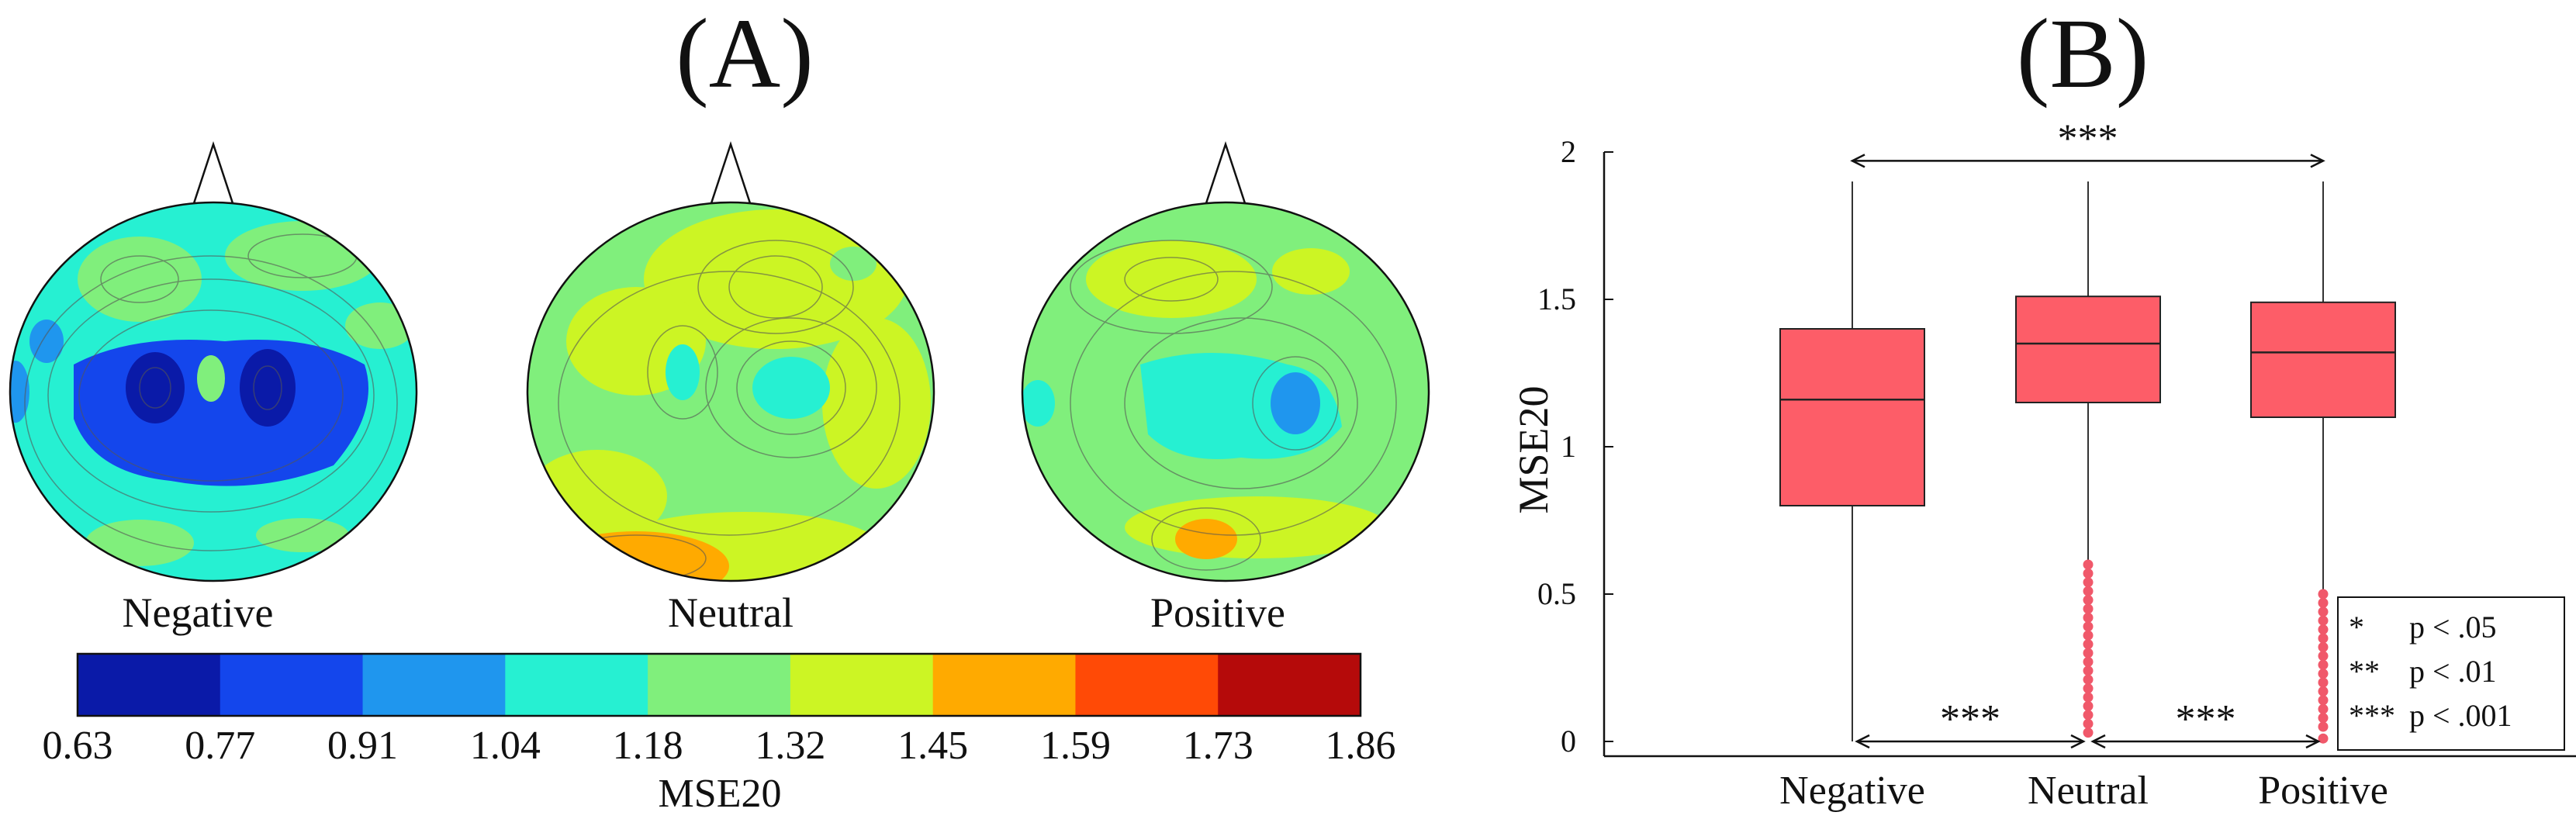 The width and height of the screenshot is (2576, 819). What do you see at coordinates (2453, 627) in the screenshot?
I see `legend-text: p < .05` at bounding box center [2453, 627].